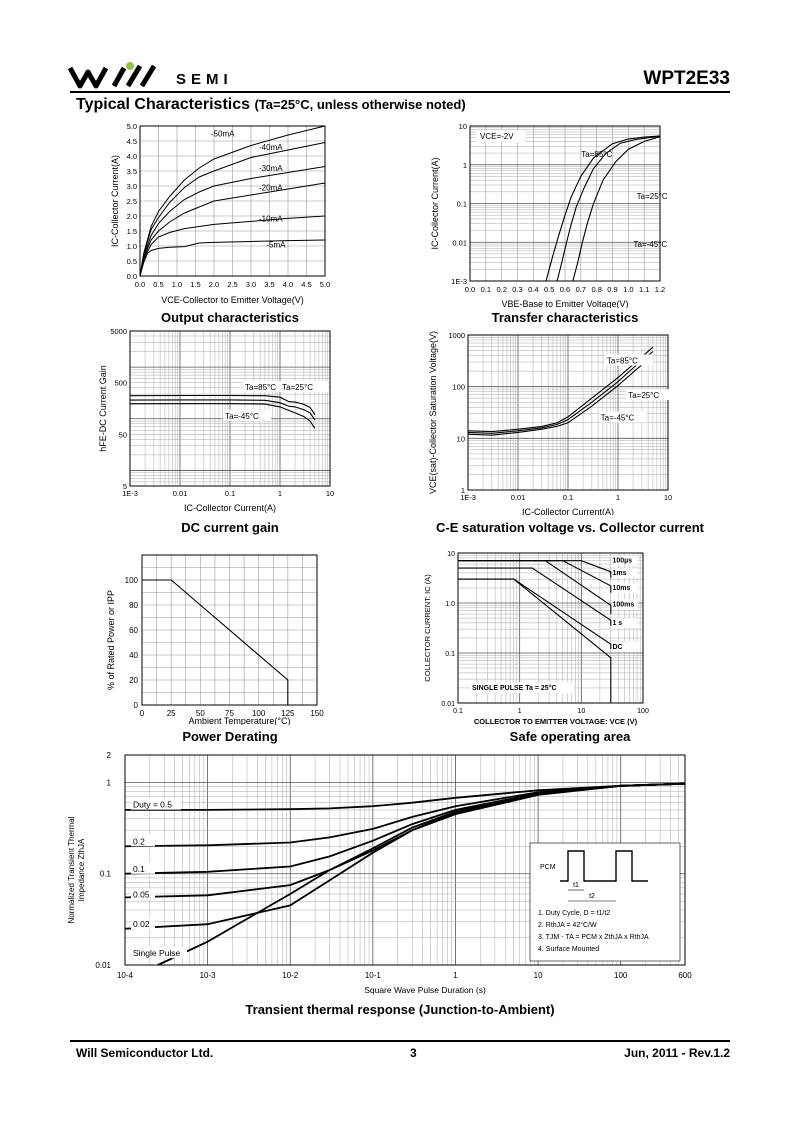 The image size is (800, 1132). What do you see at coordinates (290, 975) in the screenshot?
I see `x-tick-label: 10-2` at bounding box center [290, 975].